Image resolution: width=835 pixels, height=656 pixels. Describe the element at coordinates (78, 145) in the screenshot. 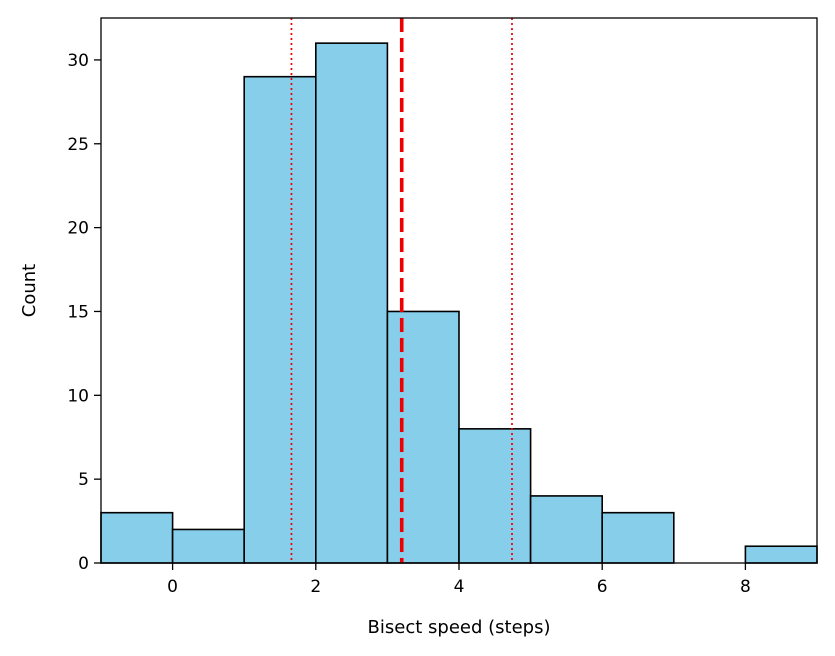

I see `y-tick-label: 25` at that location.